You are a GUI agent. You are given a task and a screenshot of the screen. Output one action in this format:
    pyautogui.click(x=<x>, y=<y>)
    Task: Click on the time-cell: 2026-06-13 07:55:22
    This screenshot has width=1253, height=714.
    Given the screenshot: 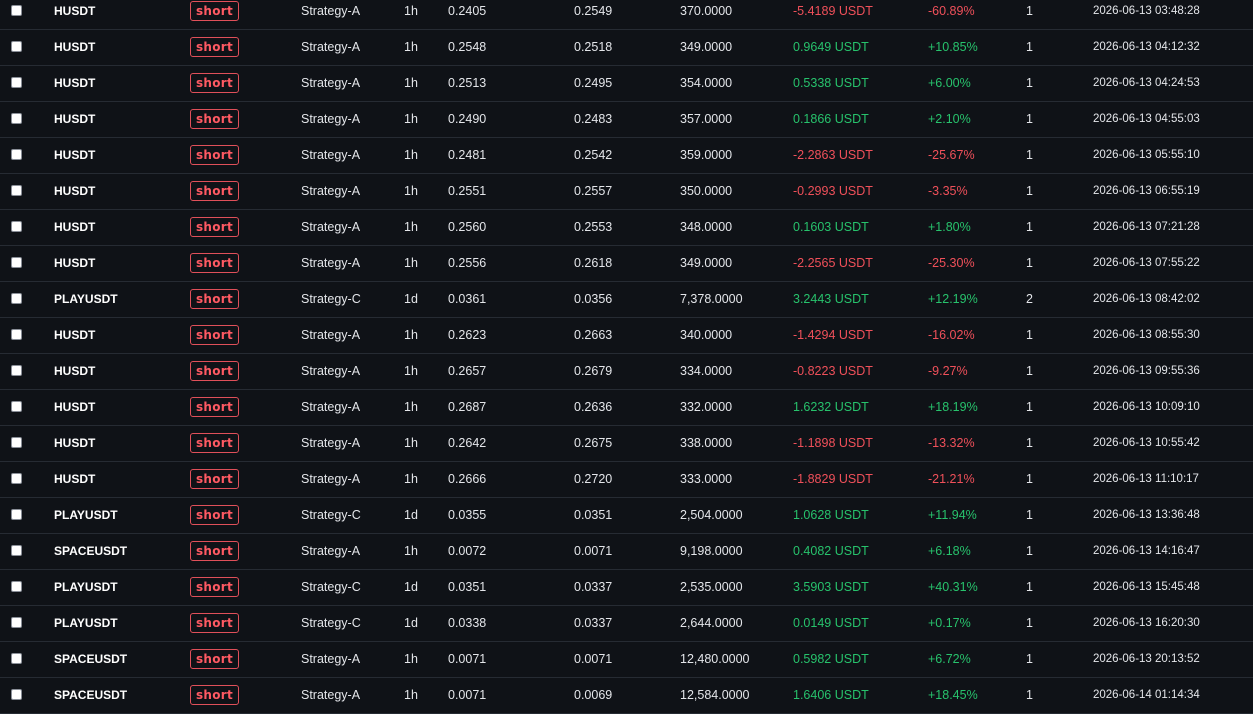 What is the action you would take?
    pyautogui.click(x=1146, y=263)
    